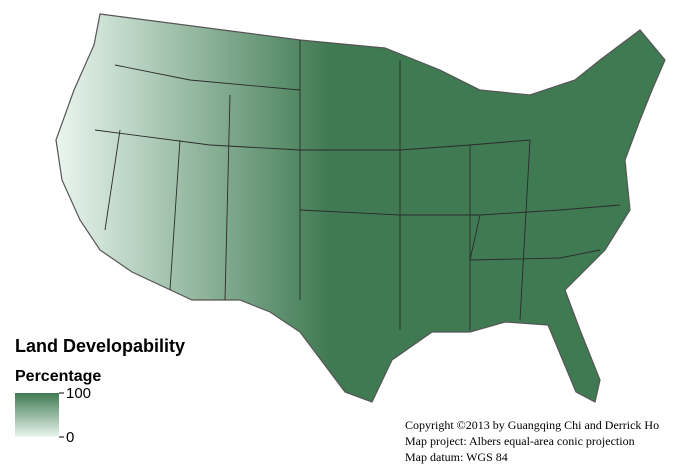 The width and height of the screenshot is (700, 467). I want to click on legend-tick-label: 0, so click(70, 437).